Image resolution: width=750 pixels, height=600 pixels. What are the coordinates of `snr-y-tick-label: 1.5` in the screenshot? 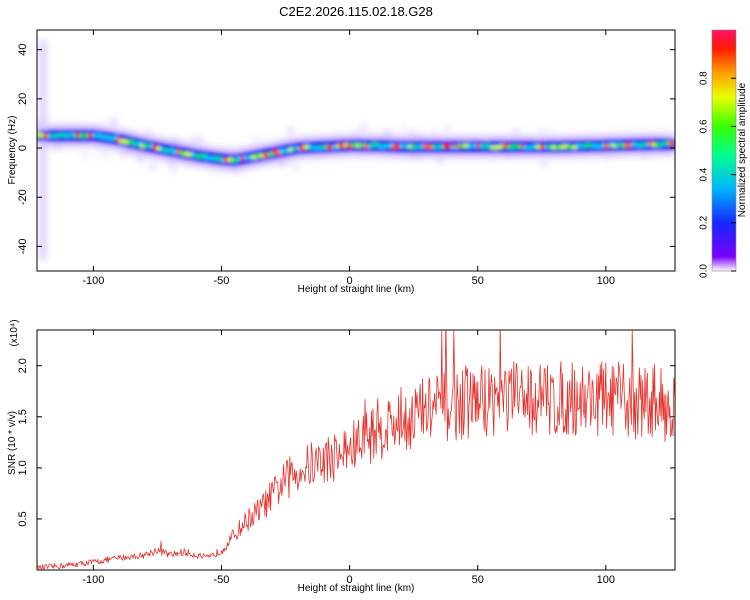 It's located at (23, 416).